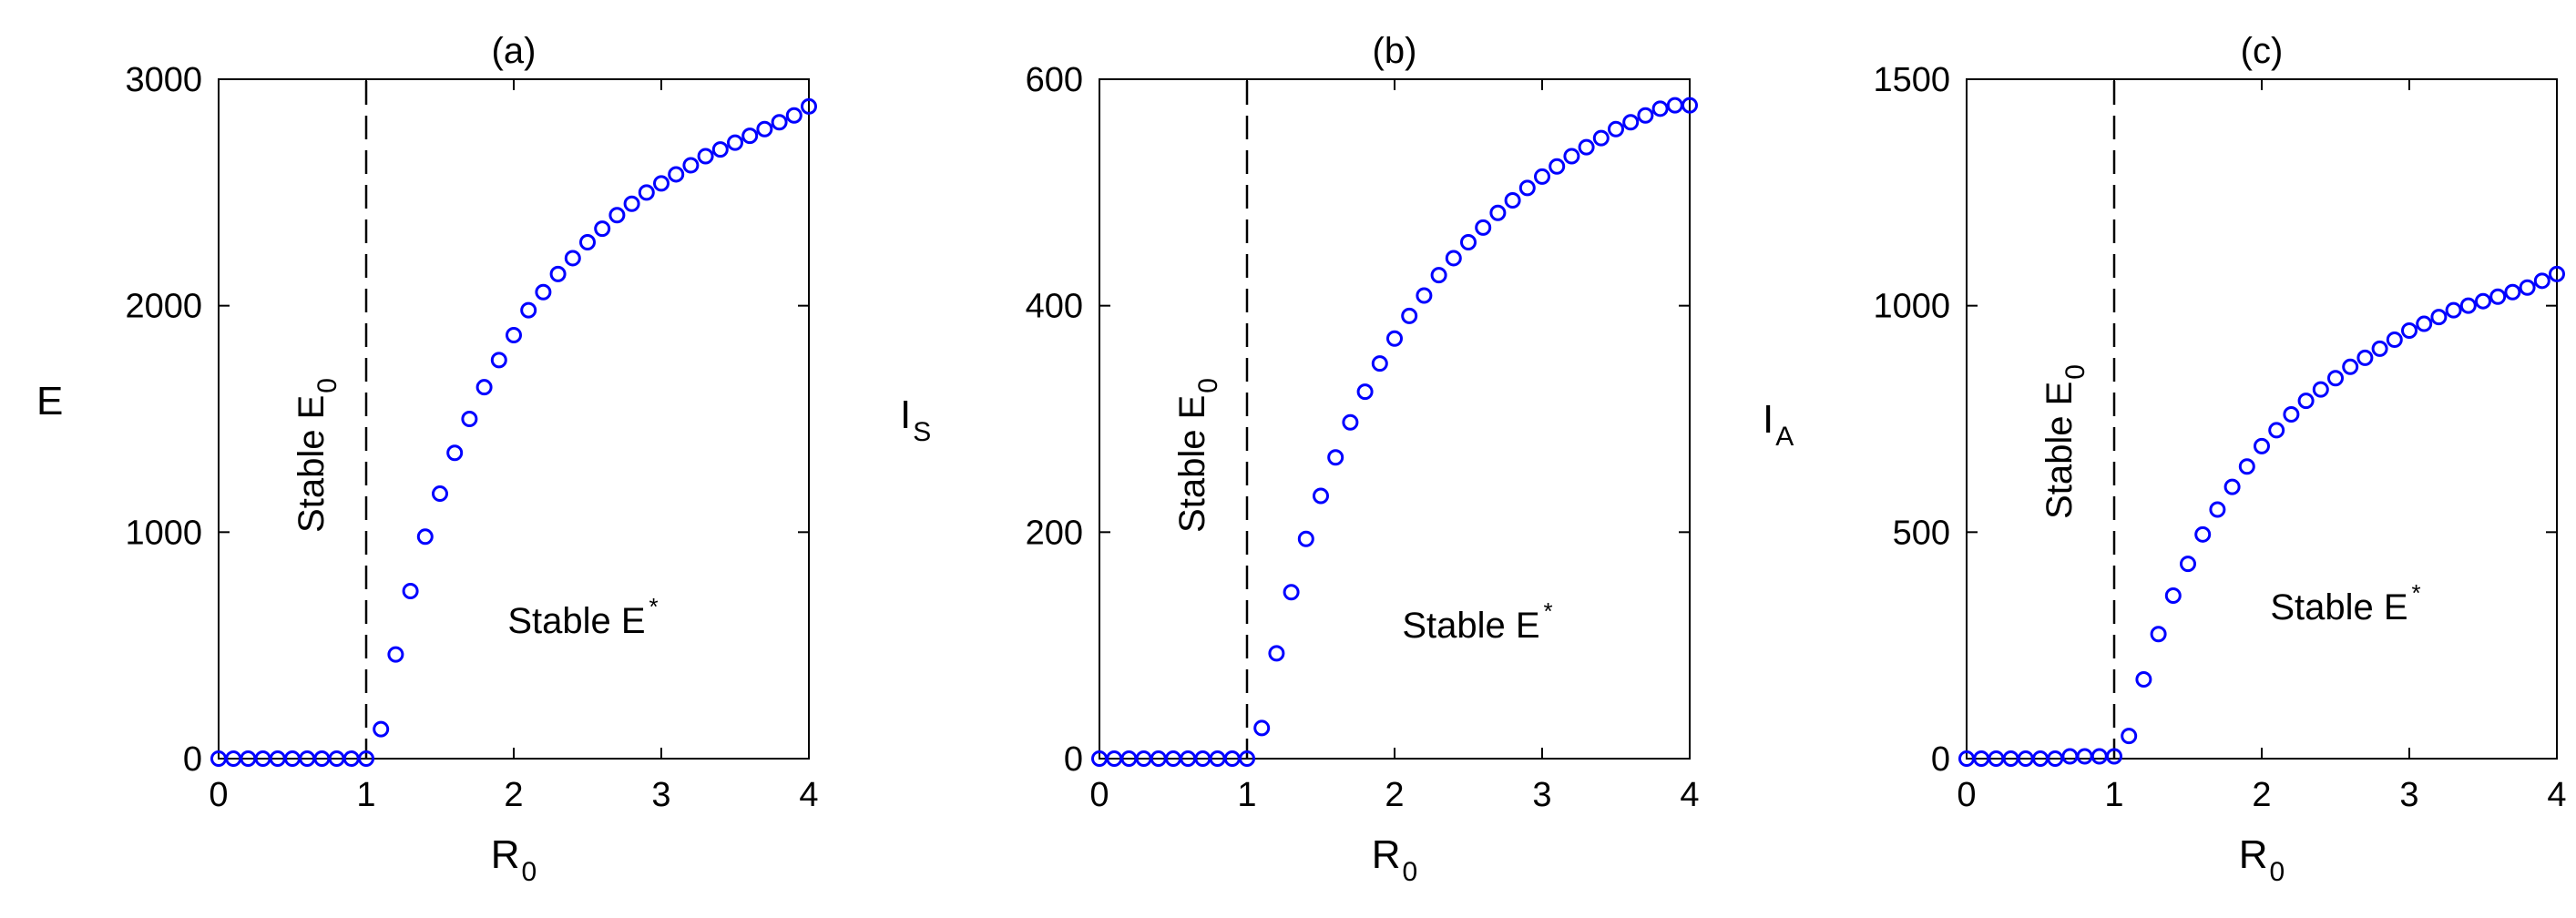 The height and width of the screenshot is (918, 2576). What do you see at coordinates (905, 415) in the screenshot?
I see `y-axis-title-main: I` at bounding box center [905, 415].